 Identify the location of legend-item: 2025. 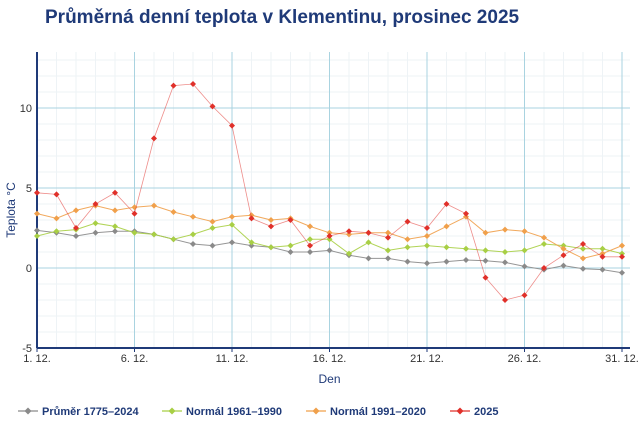
(474, 412).